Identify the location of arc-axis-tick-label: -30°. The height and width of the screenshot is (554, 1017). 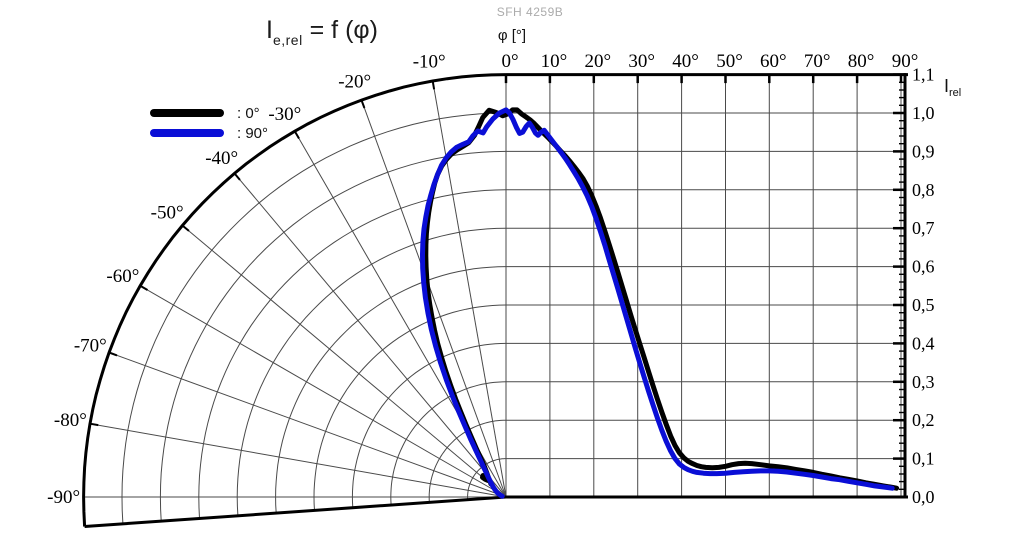
(284, 114).